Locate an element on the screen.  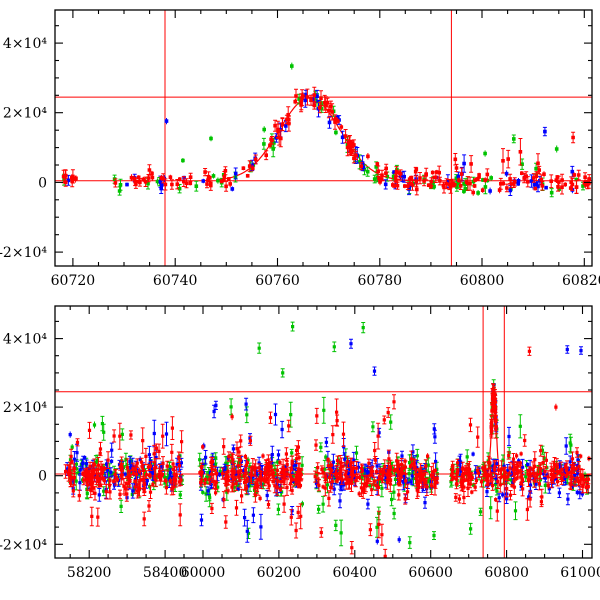
x-tick-label: 60760 is located at coordinates (277, 281).